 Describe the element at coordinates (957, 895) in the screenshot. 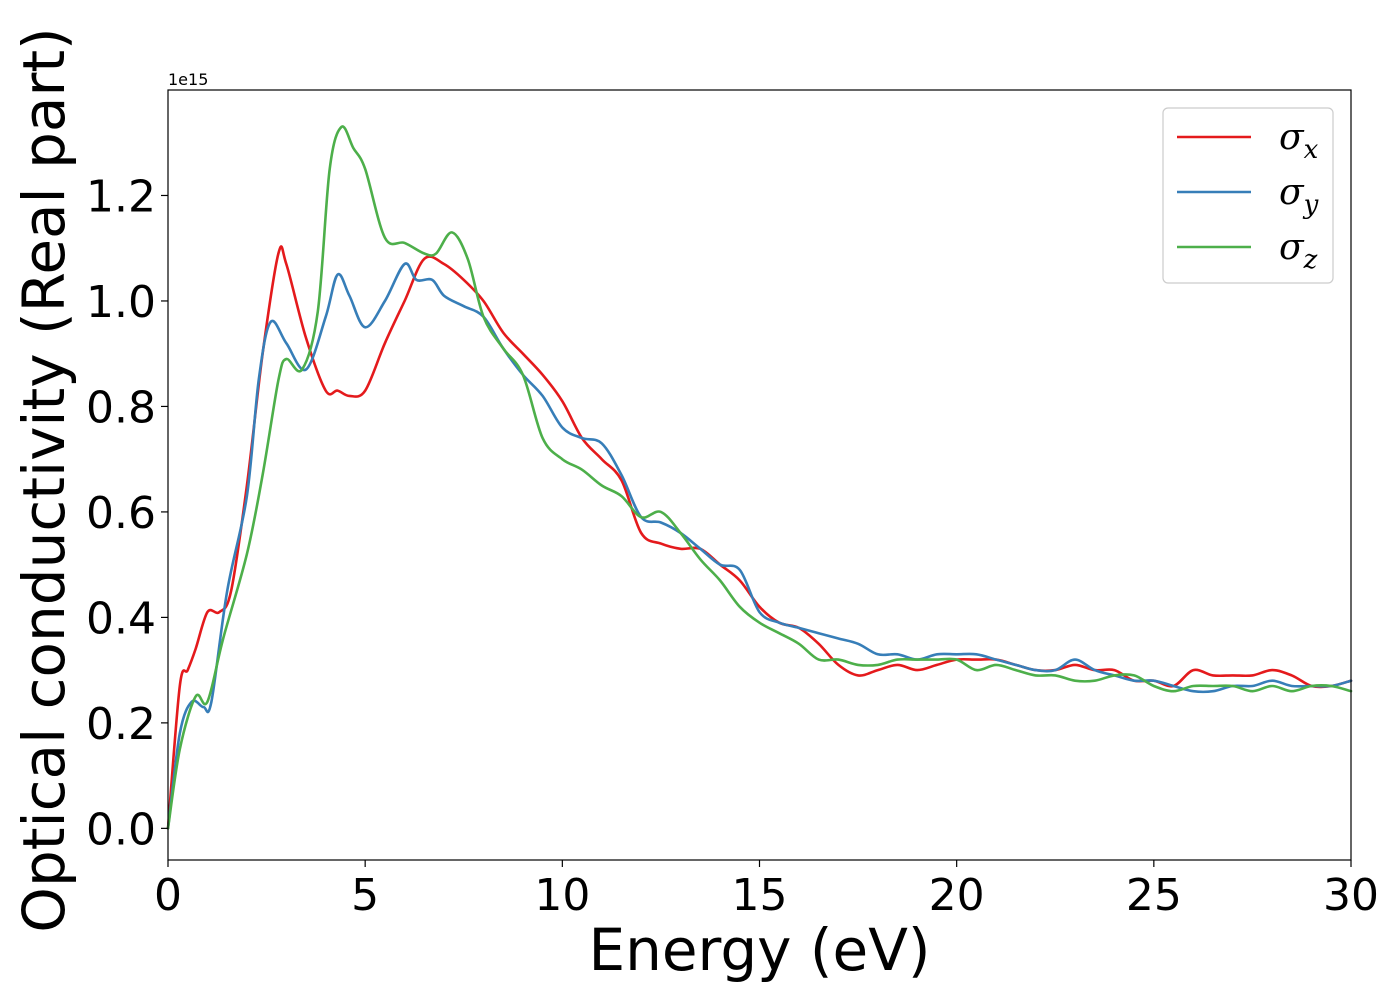

I see `x-tick-label: 20` at that location.